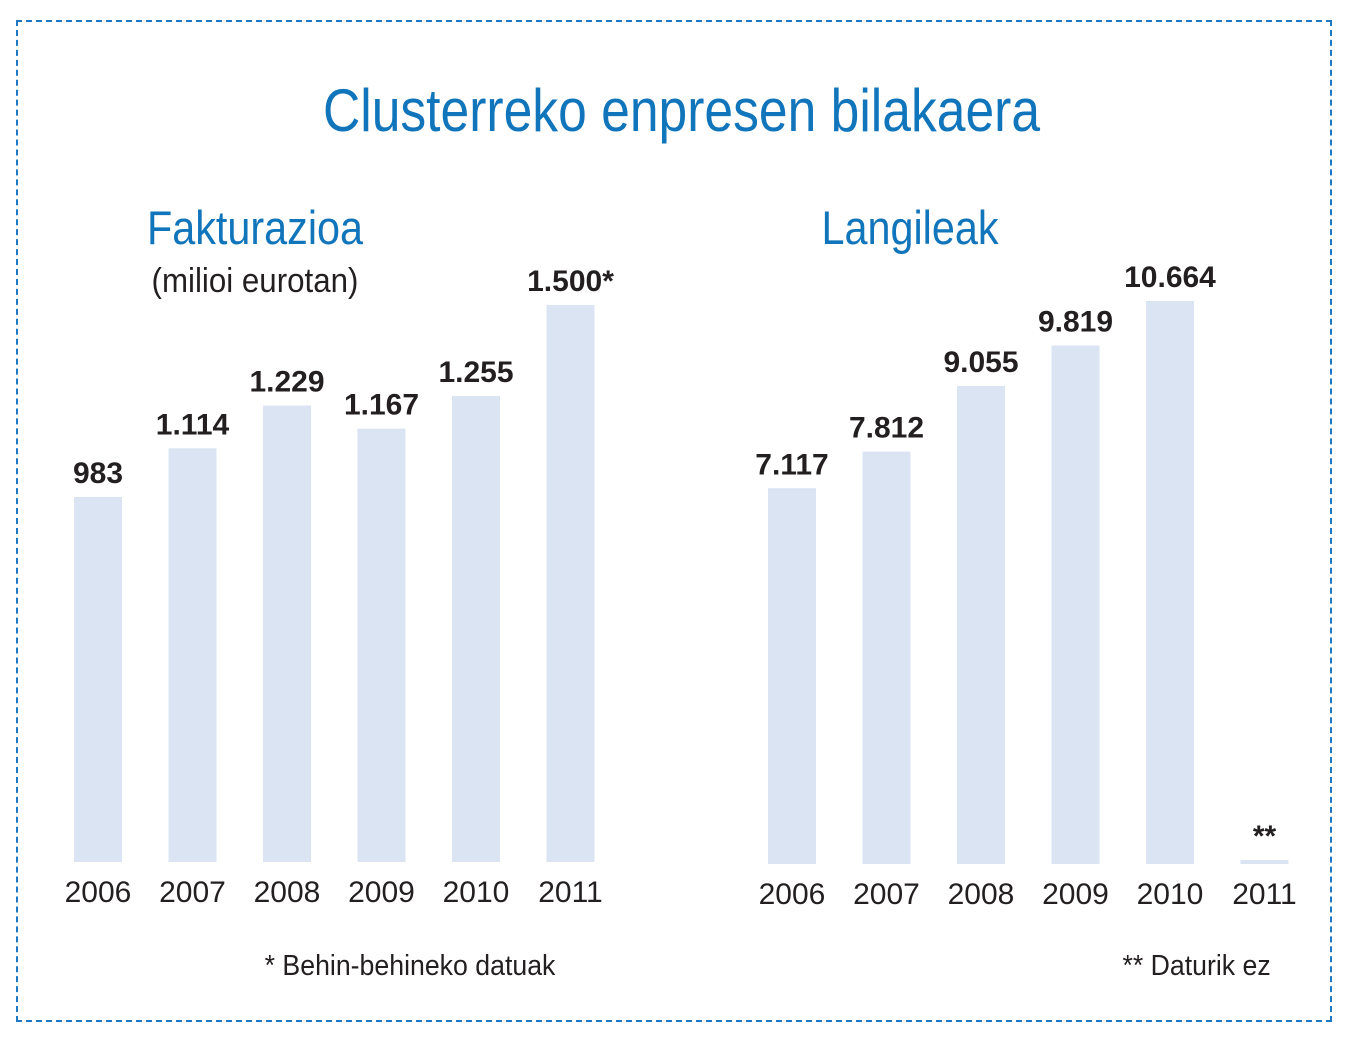  I want to click on value-label-2008: 9.055, so click(980, 362).